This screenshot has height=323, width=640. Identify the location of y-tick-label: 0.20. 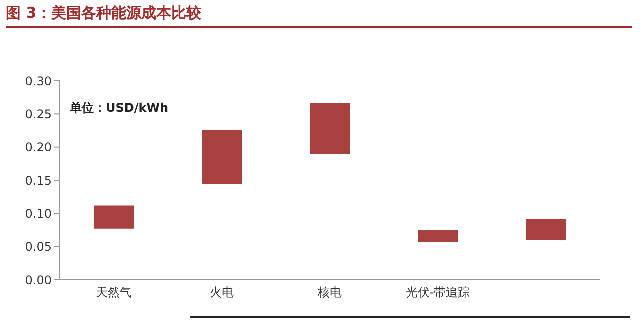
(38, 147).